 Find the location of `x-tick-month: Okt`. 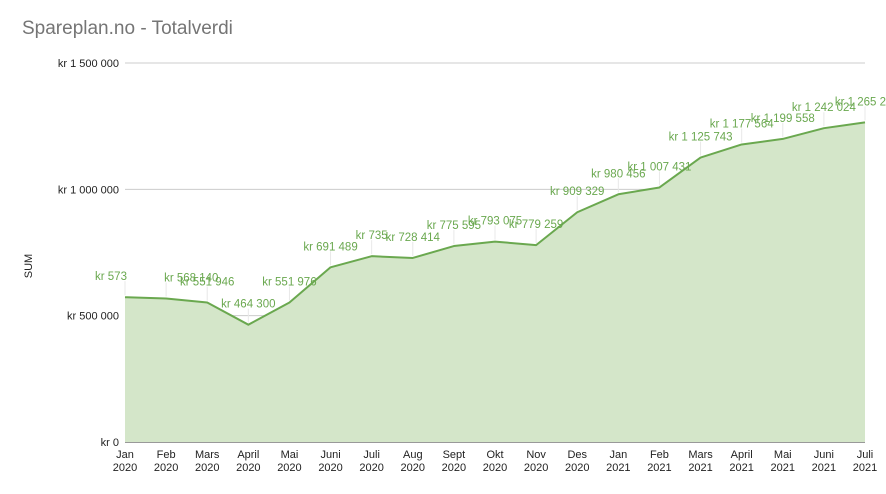

x-tick-month: Okt is located at coordinates (494, 455).